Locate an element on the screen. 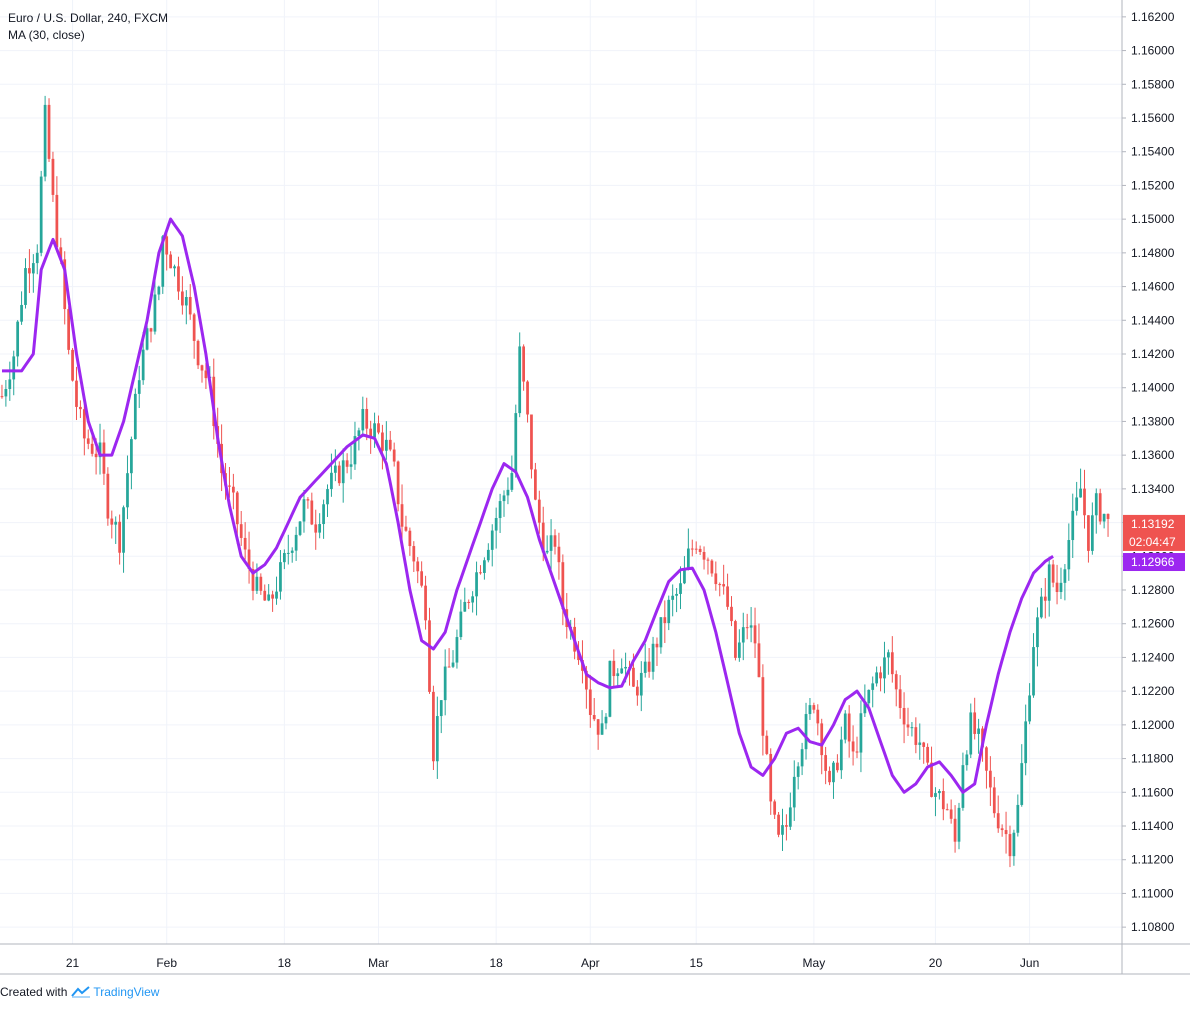 Image resolution: width=1190 pixels, height=1011 pixels. y-tick-label: 1.11800 is located at coordinates (1152, 759).